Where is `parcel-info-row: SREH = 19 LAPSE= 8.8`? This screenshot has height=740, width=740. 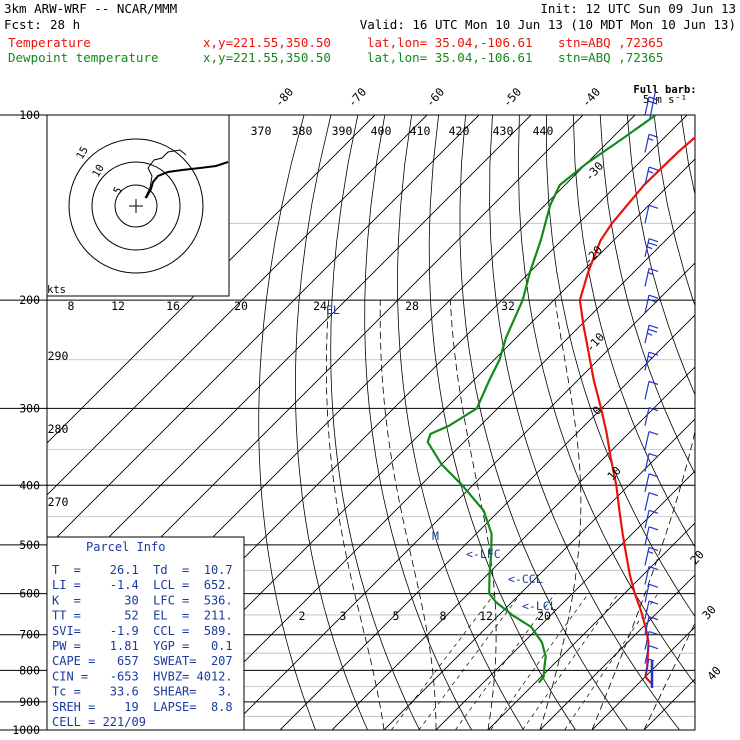
parcel-info-row: SREH = 19 LAPSE= 8.8 is located at coordinates (142, 707).